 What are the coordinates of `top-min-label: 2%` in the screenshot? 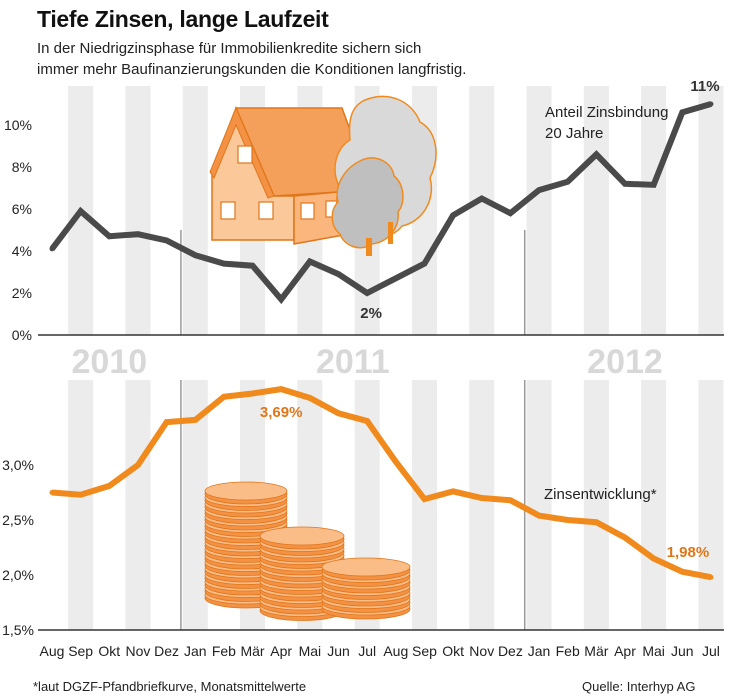 It's located at (371, 313).